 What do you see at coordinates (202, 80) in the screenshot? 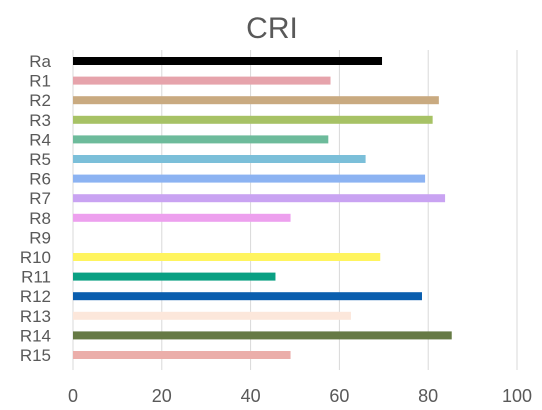
I see `bar-r1` at bounding box center [202, 80].